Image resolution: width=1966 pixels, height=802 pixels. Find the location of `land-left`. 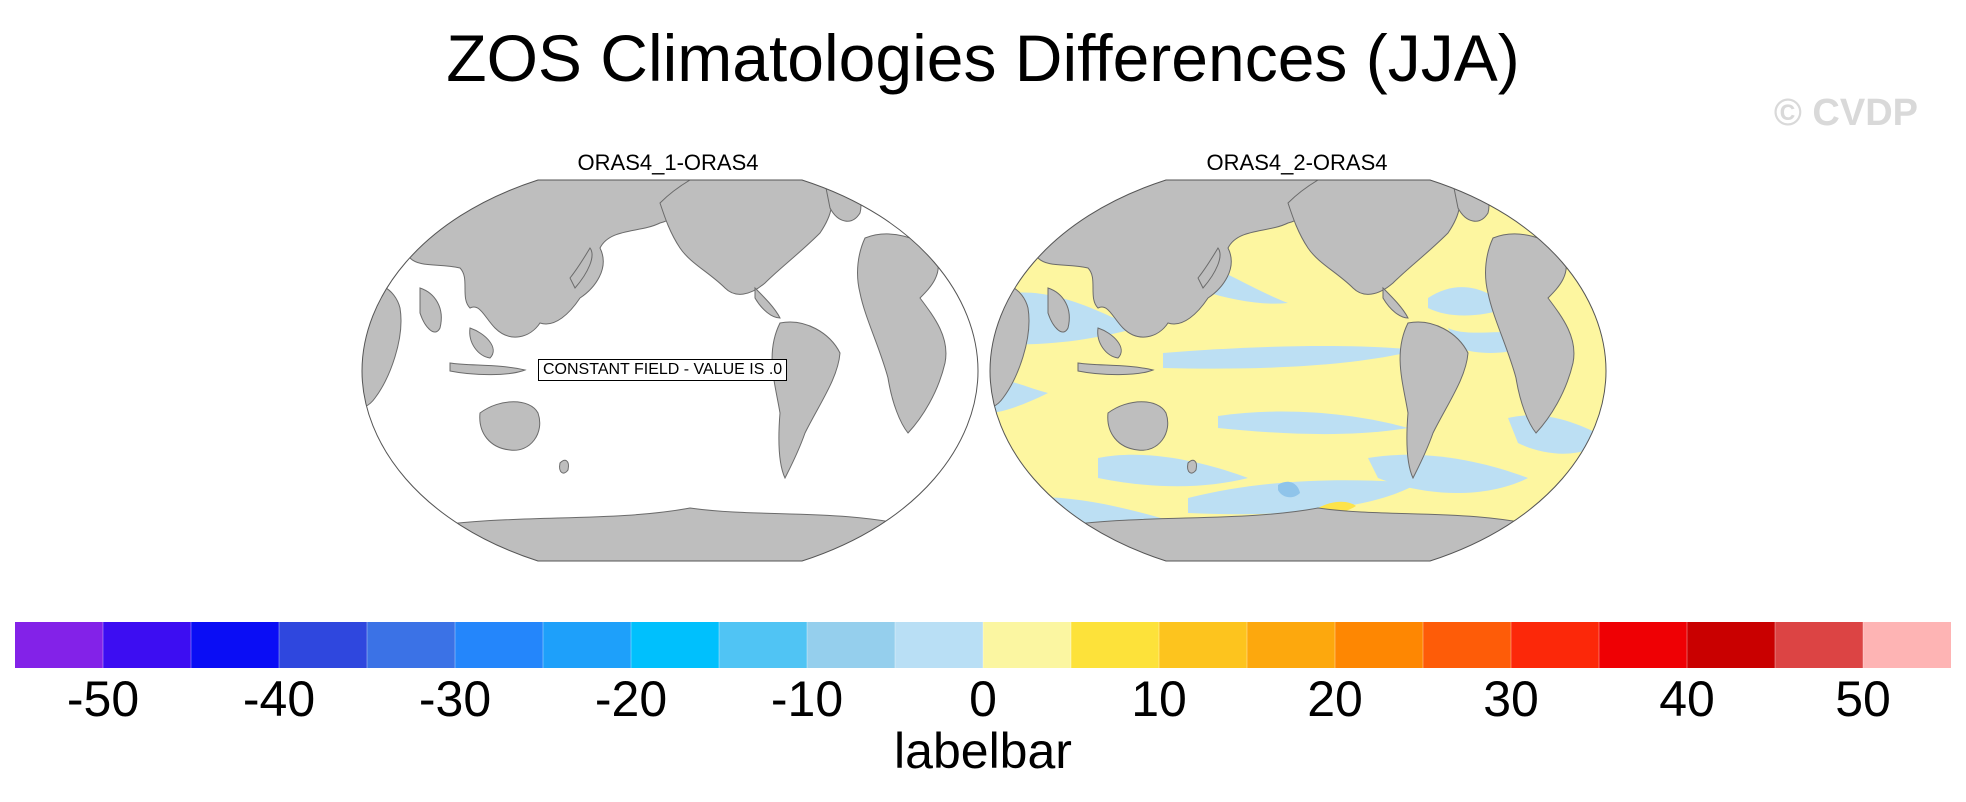

land-left is located at coordinates (670, 370).